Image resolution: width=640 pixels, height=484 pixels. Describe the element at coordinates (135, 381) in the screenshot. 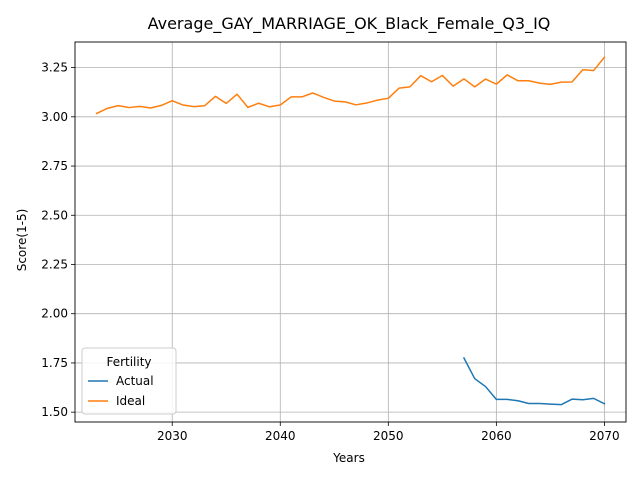

I see `legend-label-actual: Actual` at that location.